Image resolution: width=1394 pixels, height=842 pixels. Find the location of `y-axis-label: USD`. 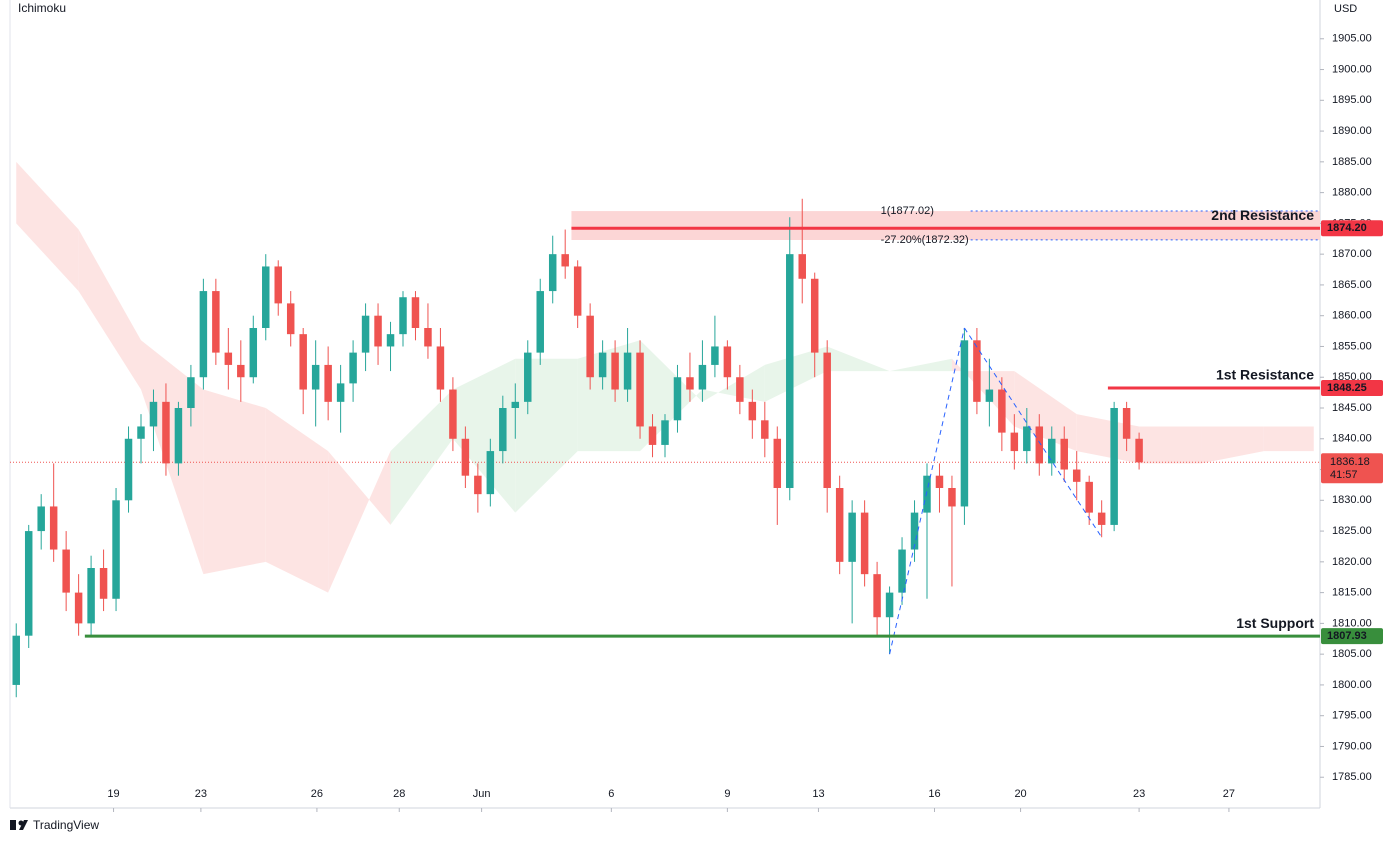

y-axis-label: USD is located at coordinates (1345, 9).